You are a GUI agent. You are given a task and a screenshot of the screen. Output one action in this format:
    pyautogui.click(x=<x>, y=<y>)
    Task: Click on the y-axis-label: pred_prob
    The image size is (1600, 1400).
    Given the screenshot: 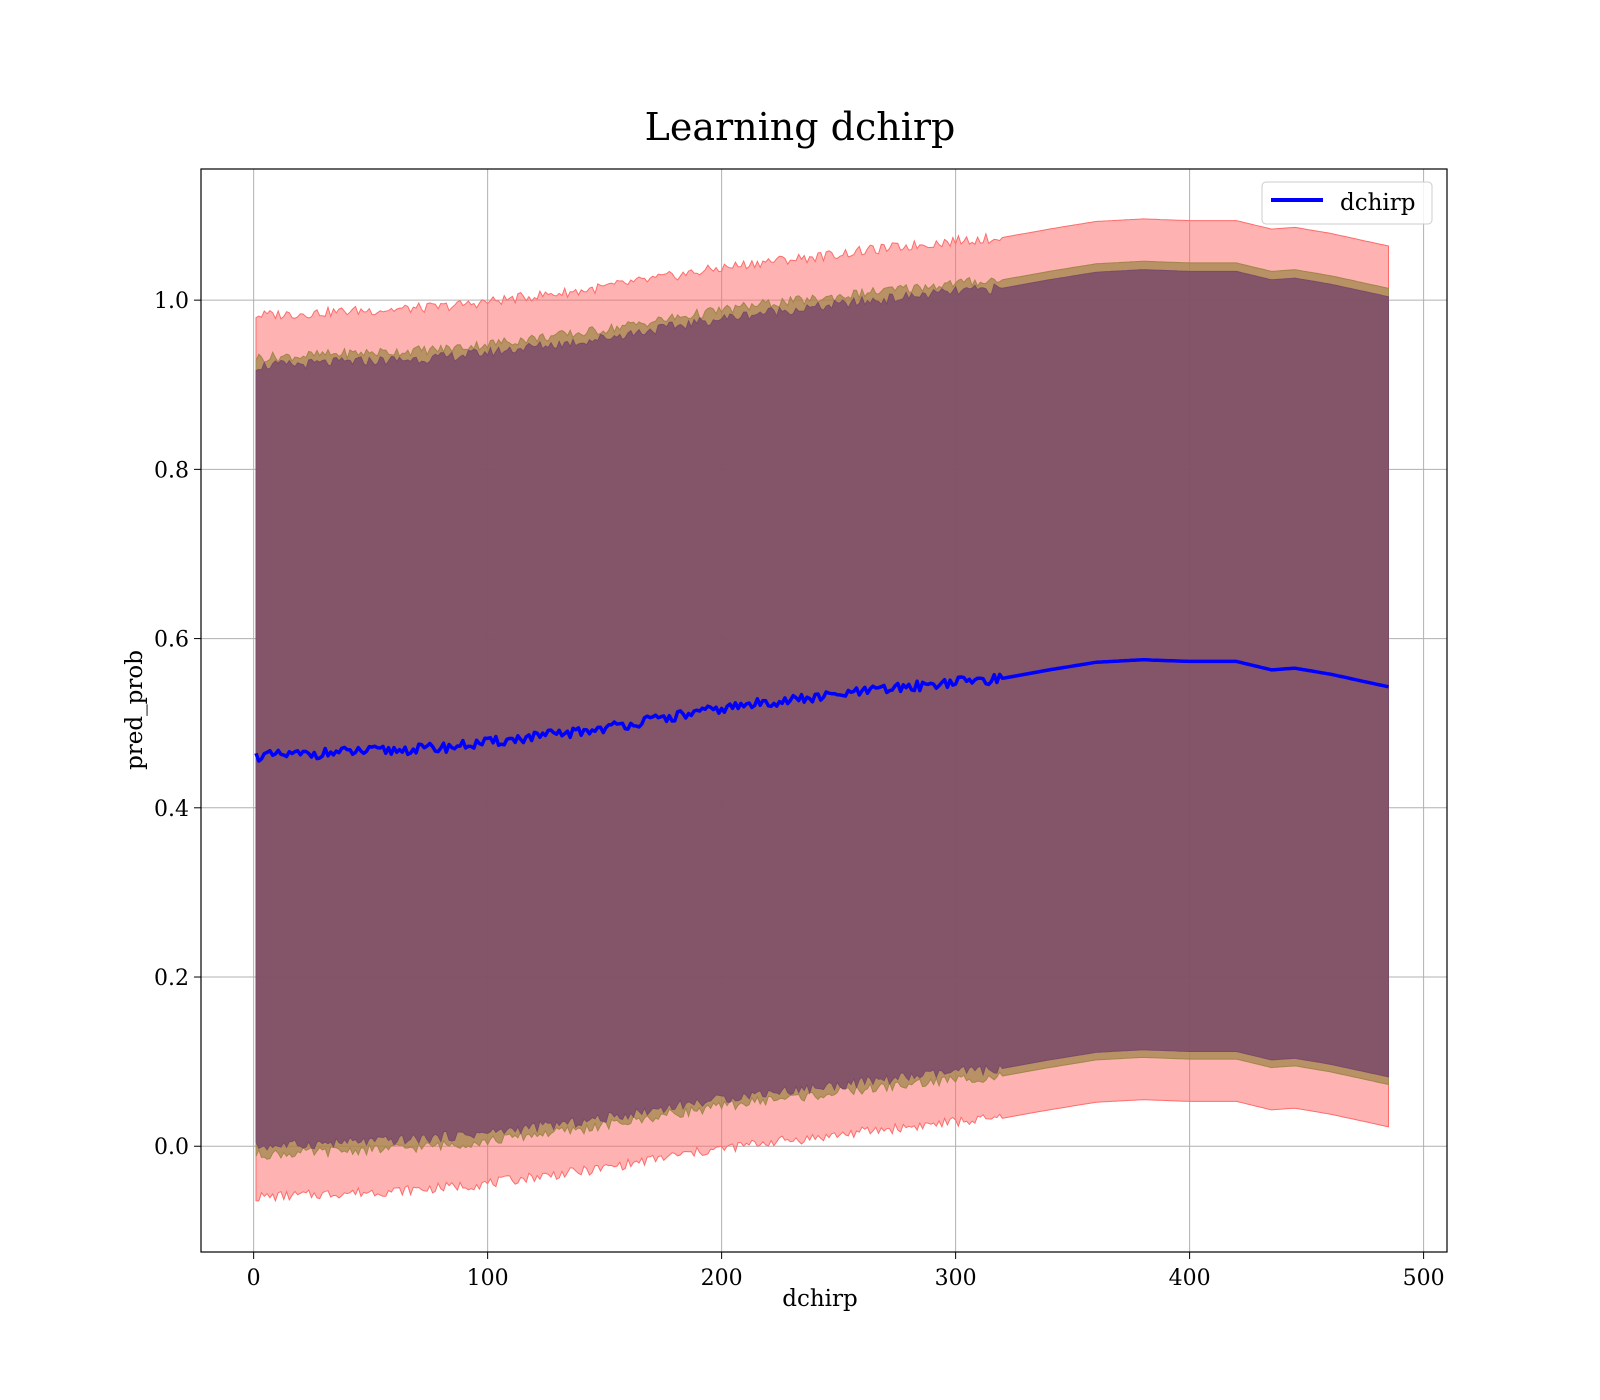 What is the action you would take?
    pyautogui.click(x=135, y=710)
    